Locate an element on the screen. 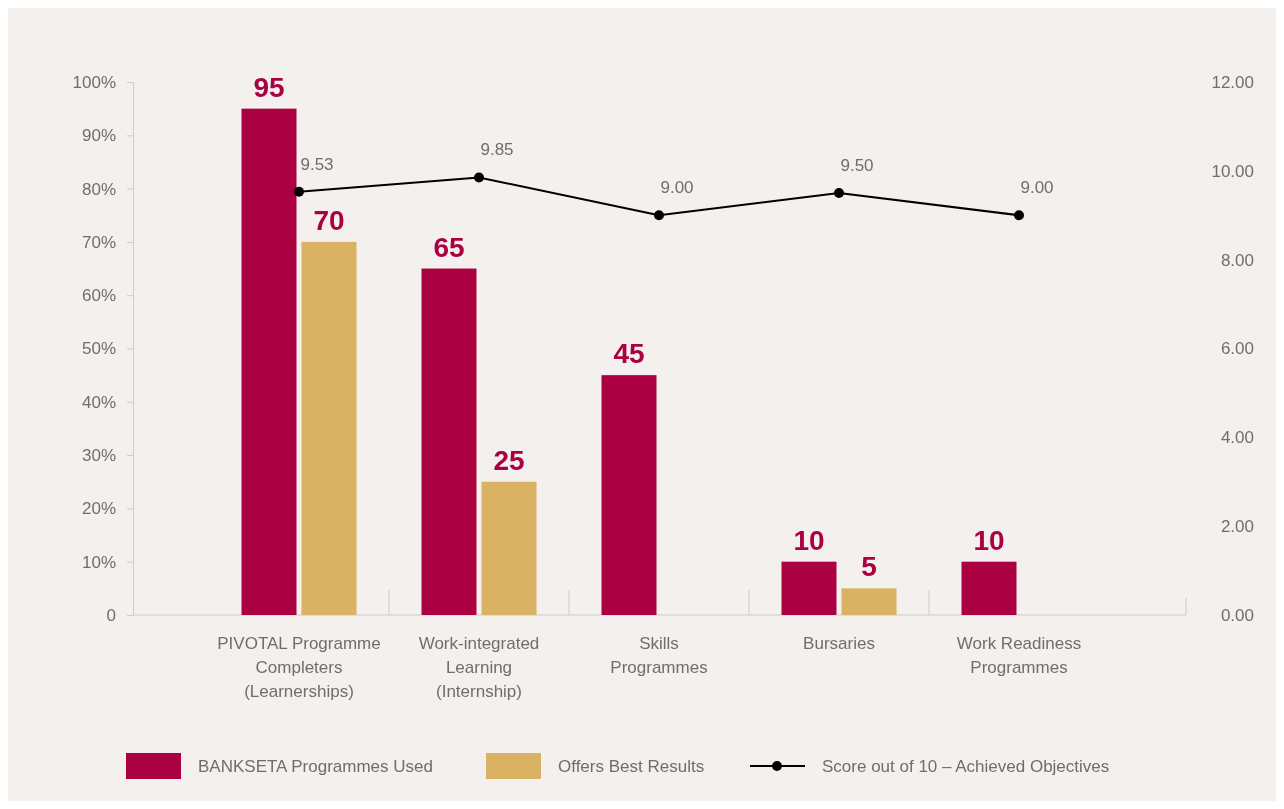  data-label: 70 is located at coordinates (329, 220).